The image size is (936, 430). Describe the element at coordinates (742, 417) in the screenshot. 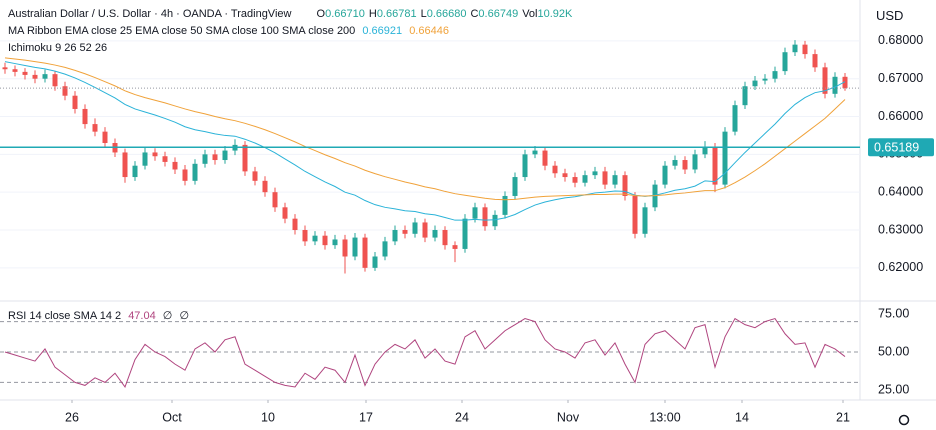

I see `x-tick-label: 14` at that location.